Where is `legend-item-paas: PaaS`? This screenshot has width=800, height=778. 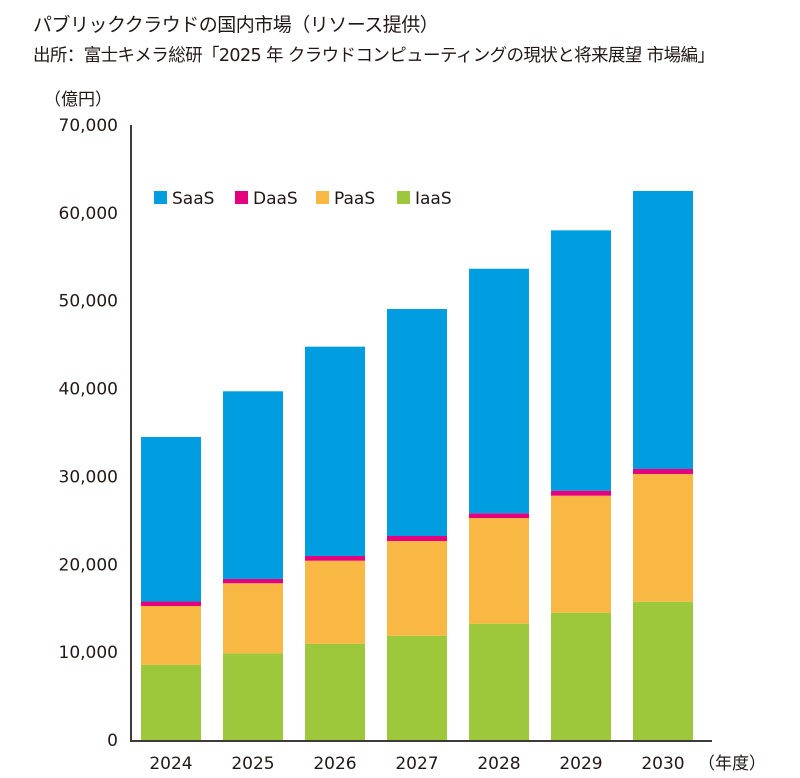 legend-item-paas: PaaS is located at coordinates (345, 199).